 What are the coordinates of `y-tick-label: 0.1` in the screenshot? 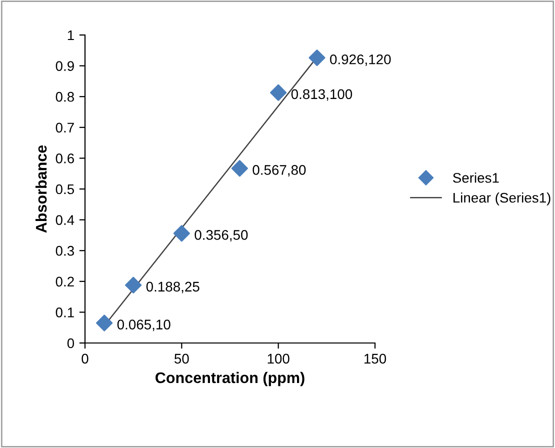 It's located at (65, 313).